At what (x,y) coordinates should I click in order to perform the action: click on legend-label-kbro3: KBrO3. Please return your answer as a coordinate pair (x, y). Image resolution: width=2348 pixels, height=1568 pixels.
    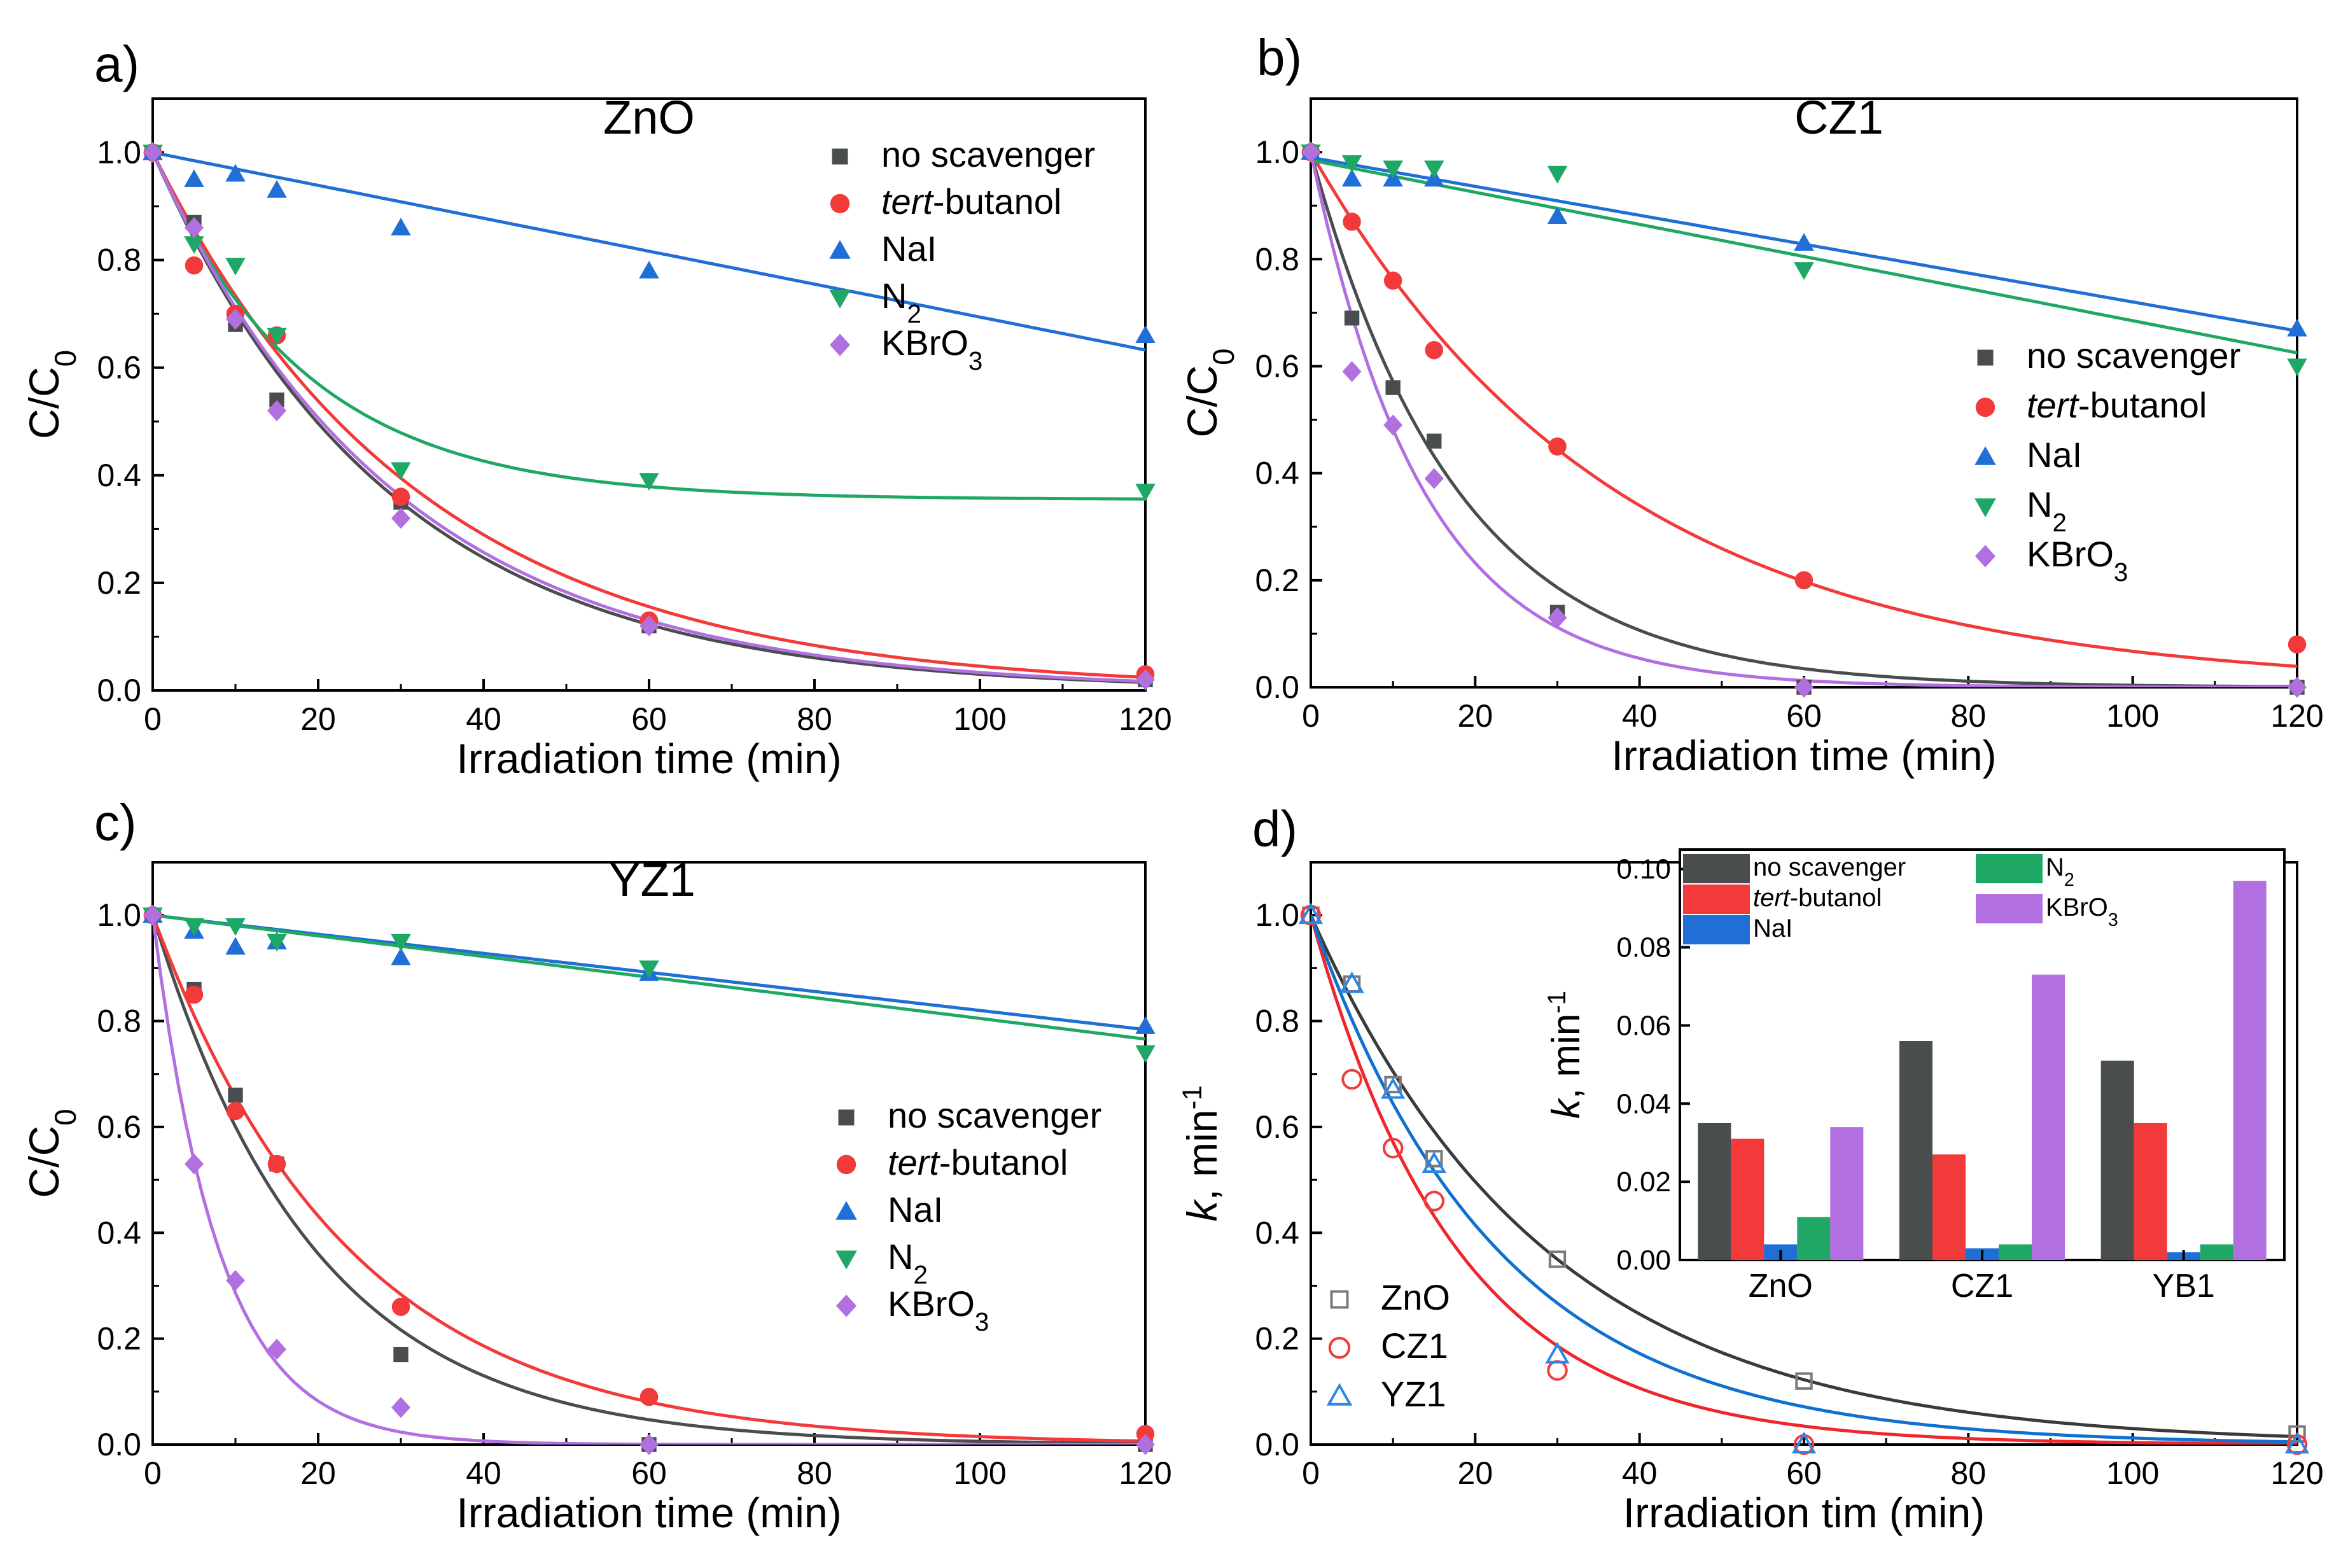
    Looking at the image, I should click on (938, 1310).